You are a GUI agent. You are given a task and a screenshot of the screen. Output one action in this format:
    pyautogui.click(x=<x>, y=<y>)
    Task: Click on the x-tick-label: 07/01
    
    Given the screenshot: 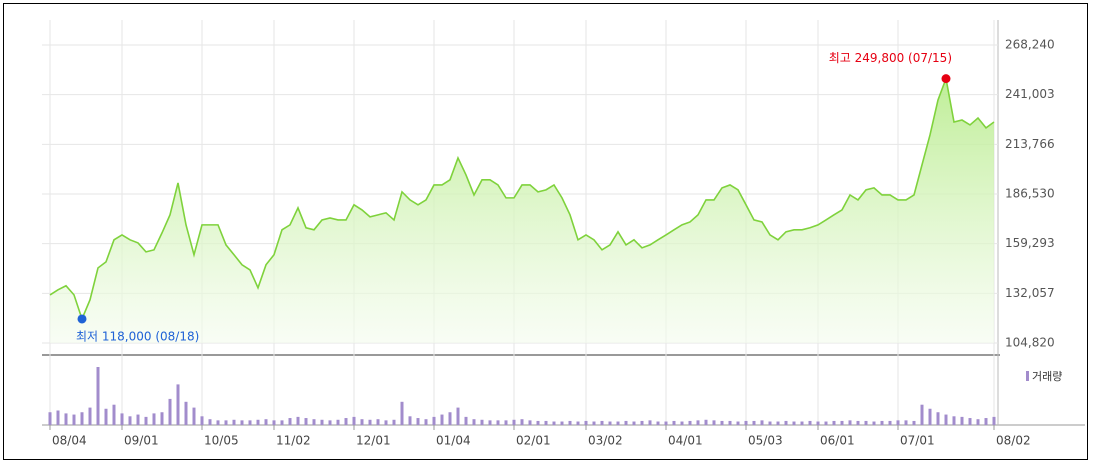 What is the action you would take?
    pyautogui.click(x=917, y=441)
    